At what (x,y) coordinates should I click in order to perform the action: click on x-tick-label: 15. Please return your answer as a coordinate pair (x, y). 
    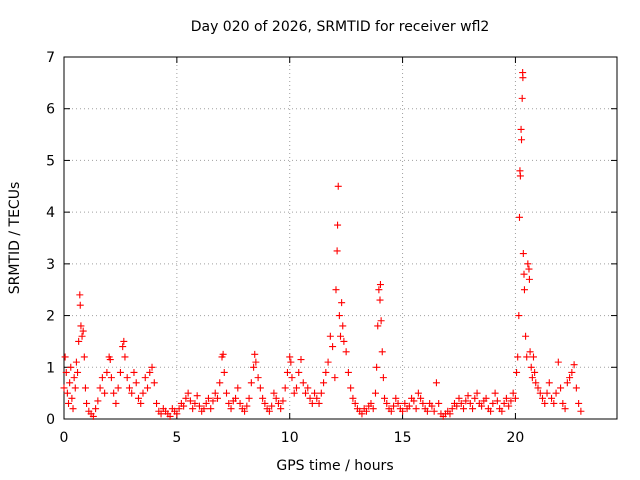
    Looking at the image, I should click on (403, 438).